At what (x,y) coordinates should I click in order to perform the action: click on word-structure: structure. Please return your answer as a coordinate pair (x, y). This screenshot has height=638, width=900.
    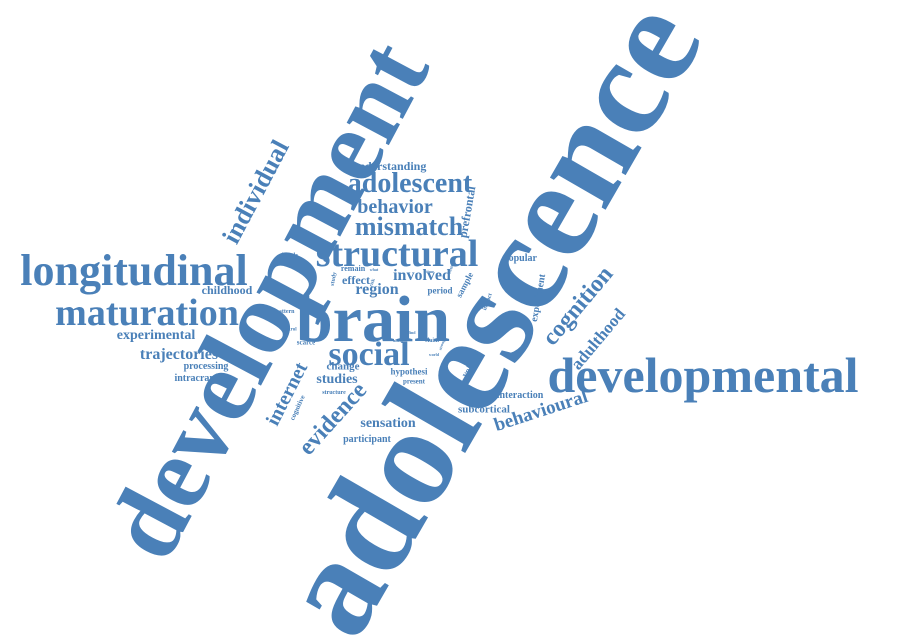
    Looking at the image, I should click on (334, 393).